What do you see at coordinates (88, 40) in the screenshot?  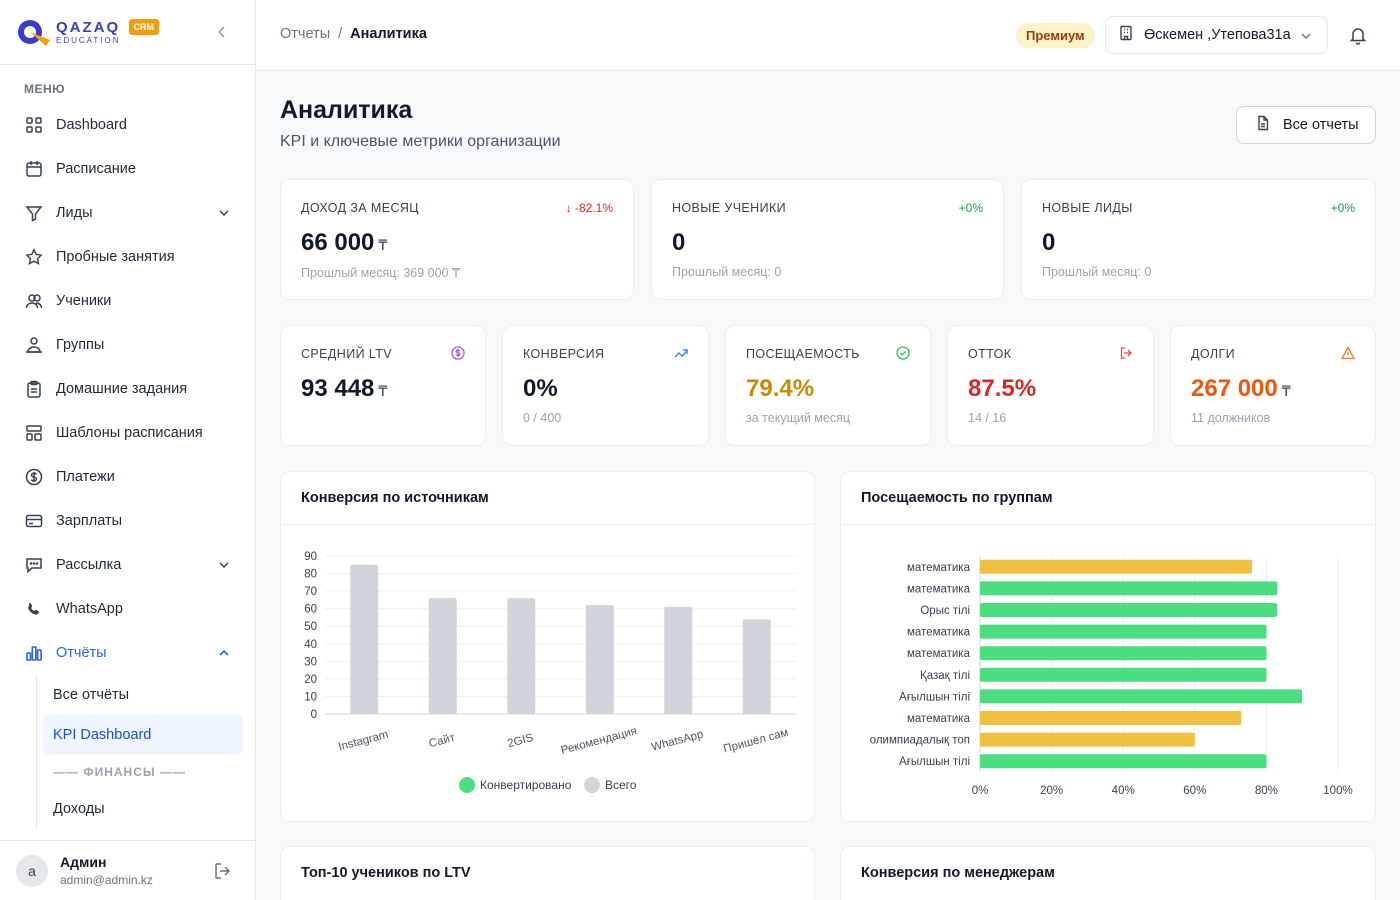 I see `brand-tagline: EDUCATION` at bounding box center [88, 40].